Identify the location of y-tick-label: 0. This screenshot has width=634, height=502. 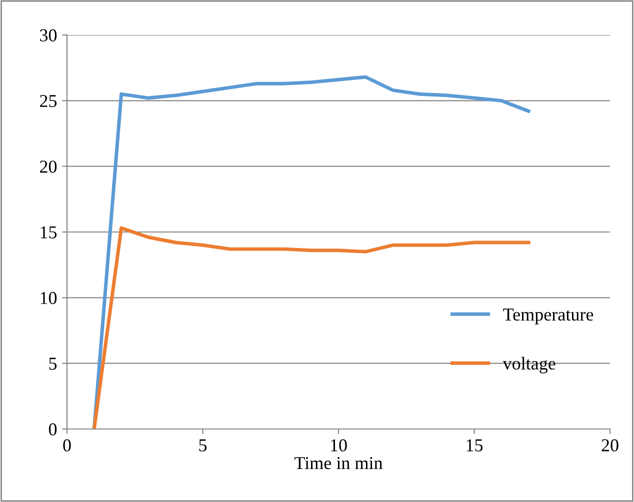
(52, 429).